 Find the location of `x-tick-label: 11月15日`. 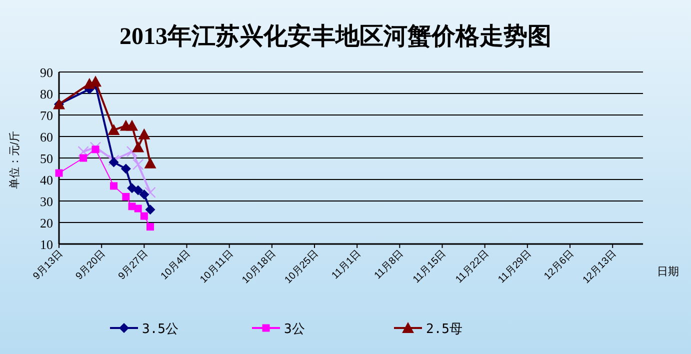

x-tick-label: 11月15日 is located at coordinates (429, 267).